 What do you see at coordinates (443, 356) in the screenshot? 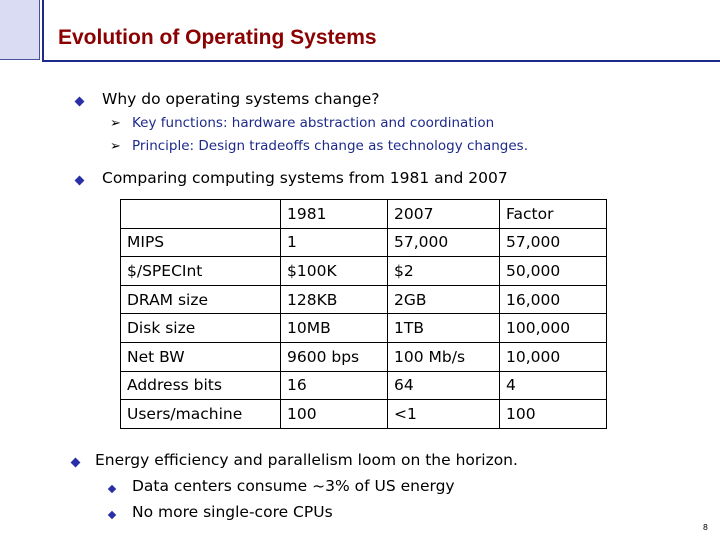
I see `table-cell: 100 Mb/s` at bounding box center [443, 356].